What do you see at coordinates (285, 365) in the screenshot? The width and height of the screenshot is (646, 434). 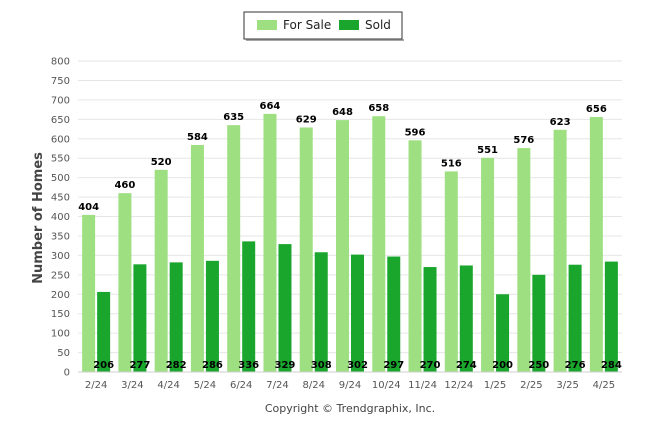 I see `value-label-sold: 329` at bounding box center [285, 365].